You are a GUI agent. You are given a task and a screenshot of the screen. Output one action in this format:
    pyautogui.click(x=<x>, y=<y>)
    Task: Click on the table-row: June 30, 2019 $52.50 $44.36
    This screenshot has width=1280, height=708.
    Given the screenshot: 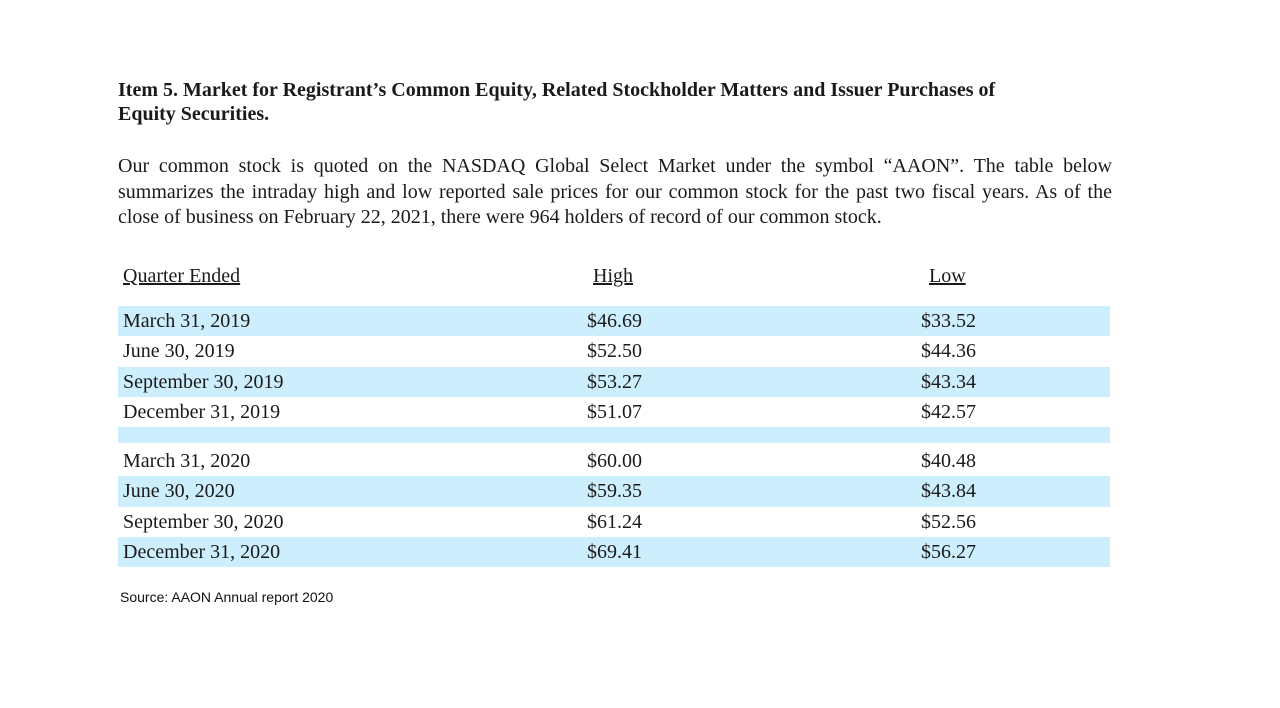 What is the action you would take?
    pyautogui.click(x=614, y=351)
    